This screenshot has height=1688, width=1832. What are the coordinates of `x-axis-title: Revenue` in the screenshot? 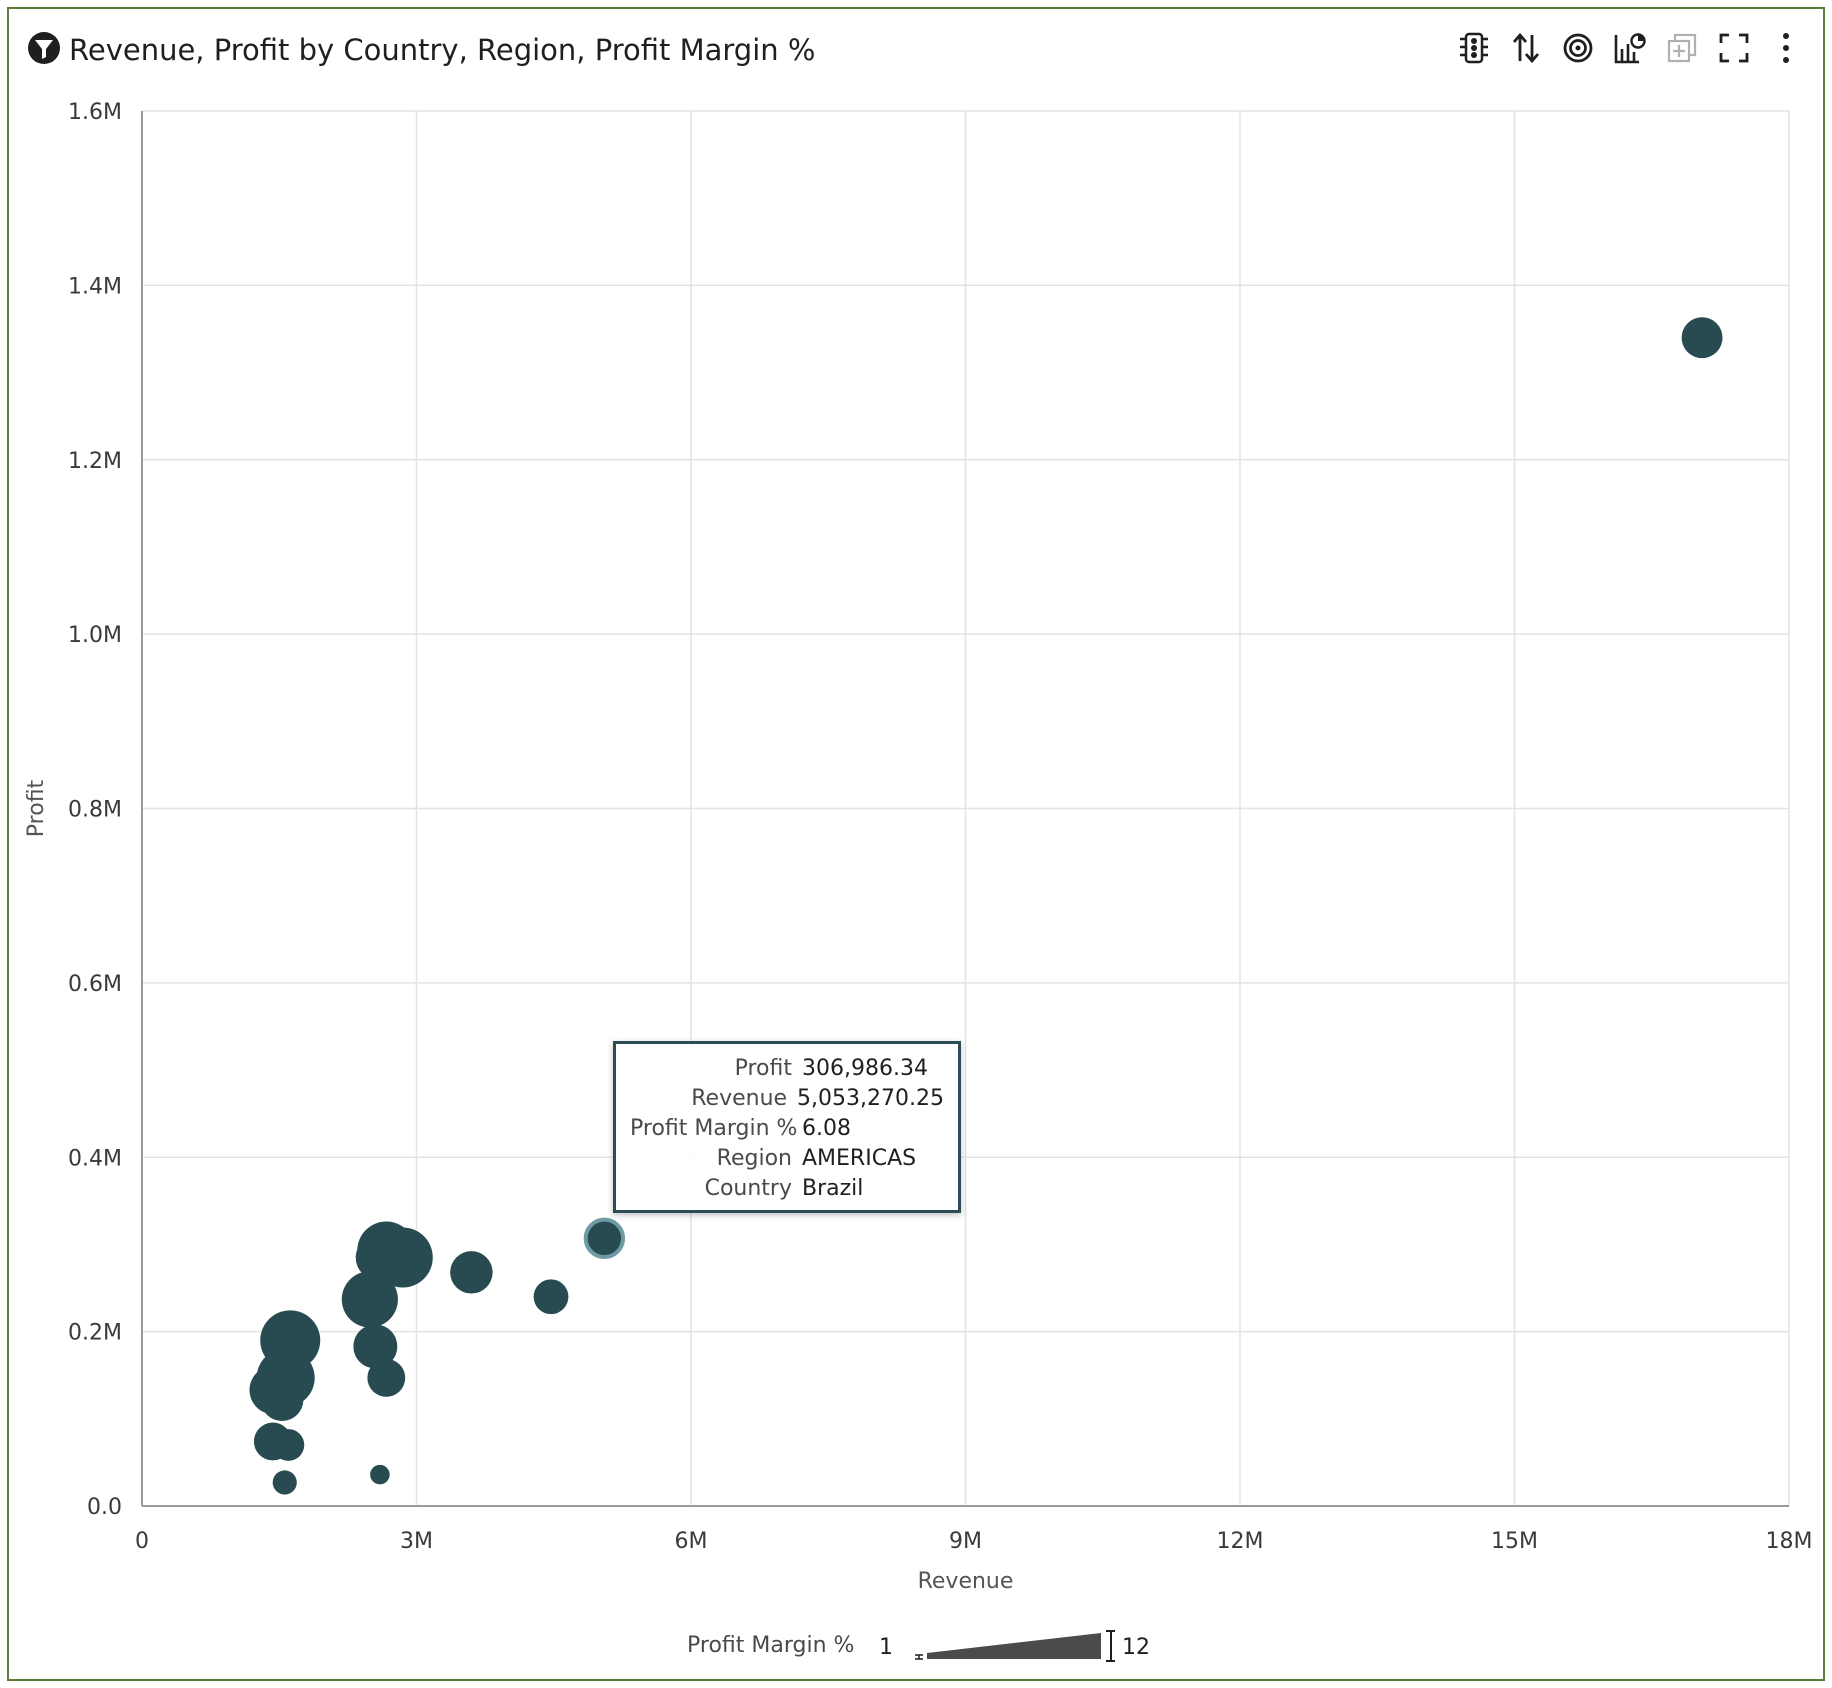 It's located at (966, 1581).